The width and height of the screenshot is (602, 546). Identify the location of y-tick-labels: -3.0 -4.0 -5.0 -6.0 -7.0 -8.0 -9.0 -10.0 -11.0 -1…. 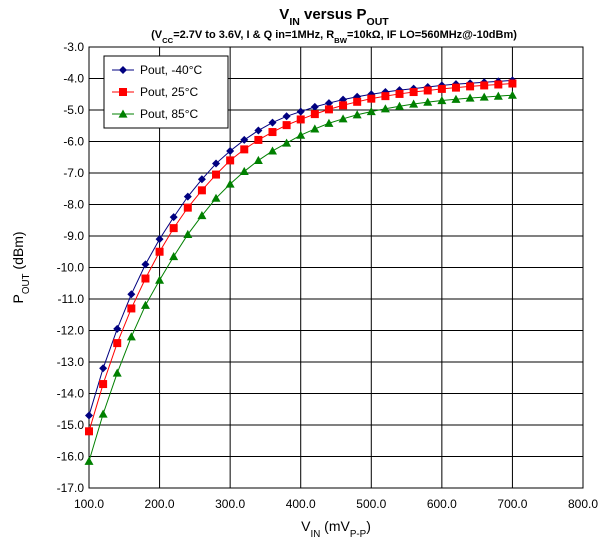
(71, 267).